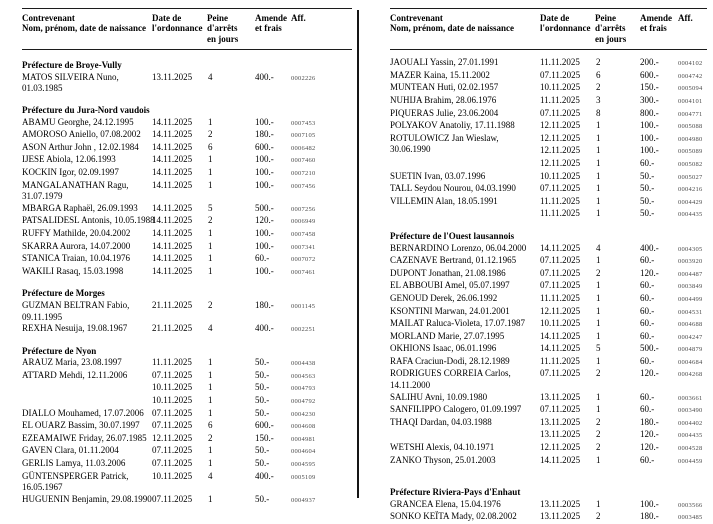 Image resolution: width=713 pixels, height=524 pixels. What do you see at coordinates (458, 247) in the screenshot?
I see `offender-name-line: BERNARDINO Lorenzo, 06.04.2000` at bounding box center [458, 247].